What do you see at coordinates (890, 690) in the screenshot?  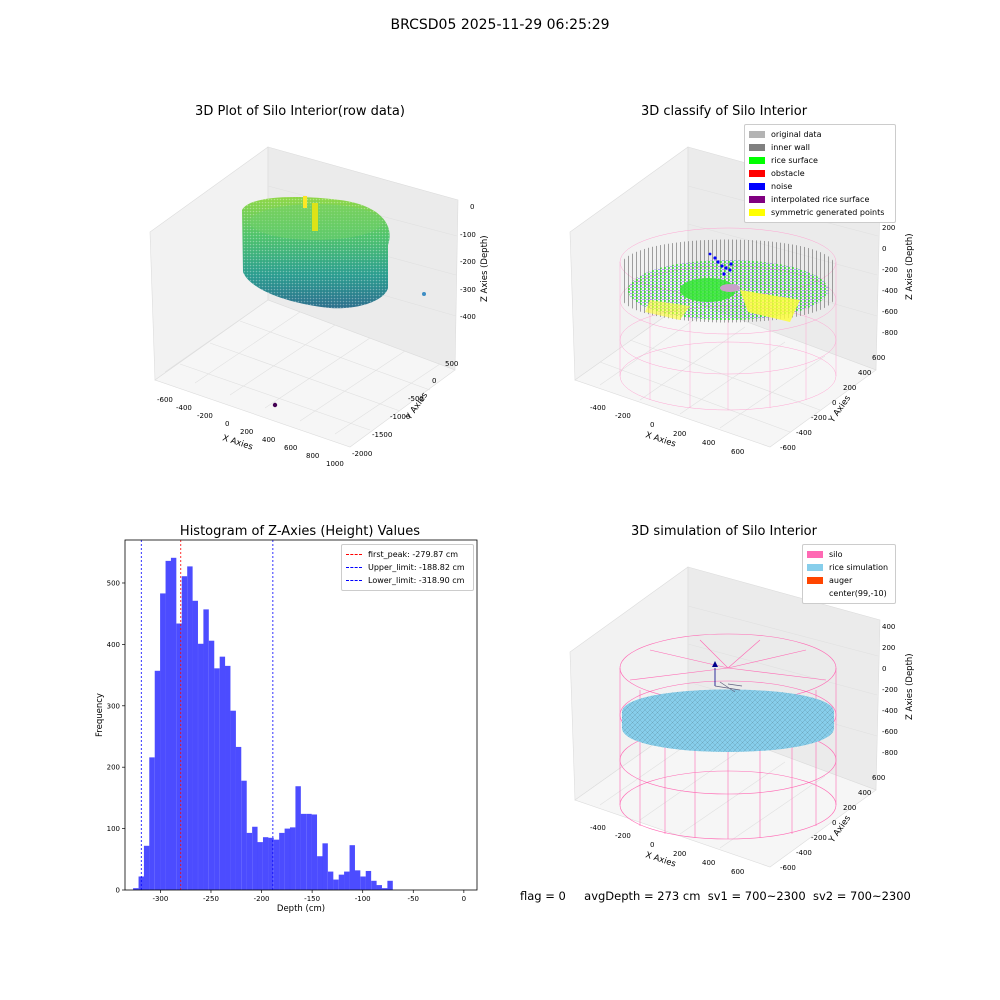 I see `simulation-ztick: -200` at bounding box center [890, 690].